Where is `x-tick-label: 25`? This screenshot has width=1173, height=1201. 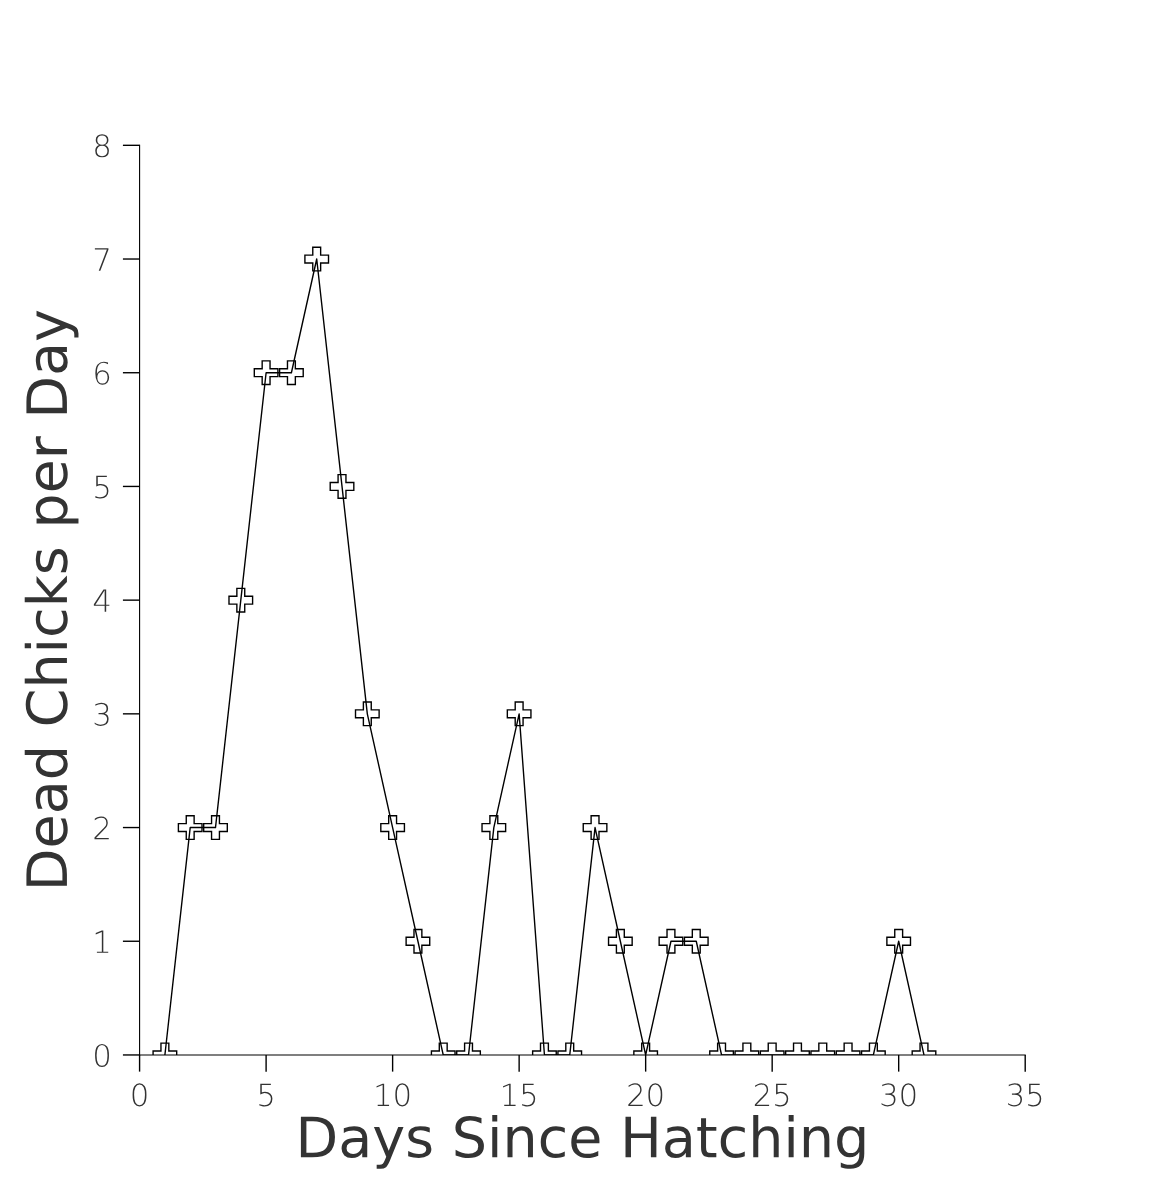 x-tick-label: 25 is located at coordinates (771, 1095).